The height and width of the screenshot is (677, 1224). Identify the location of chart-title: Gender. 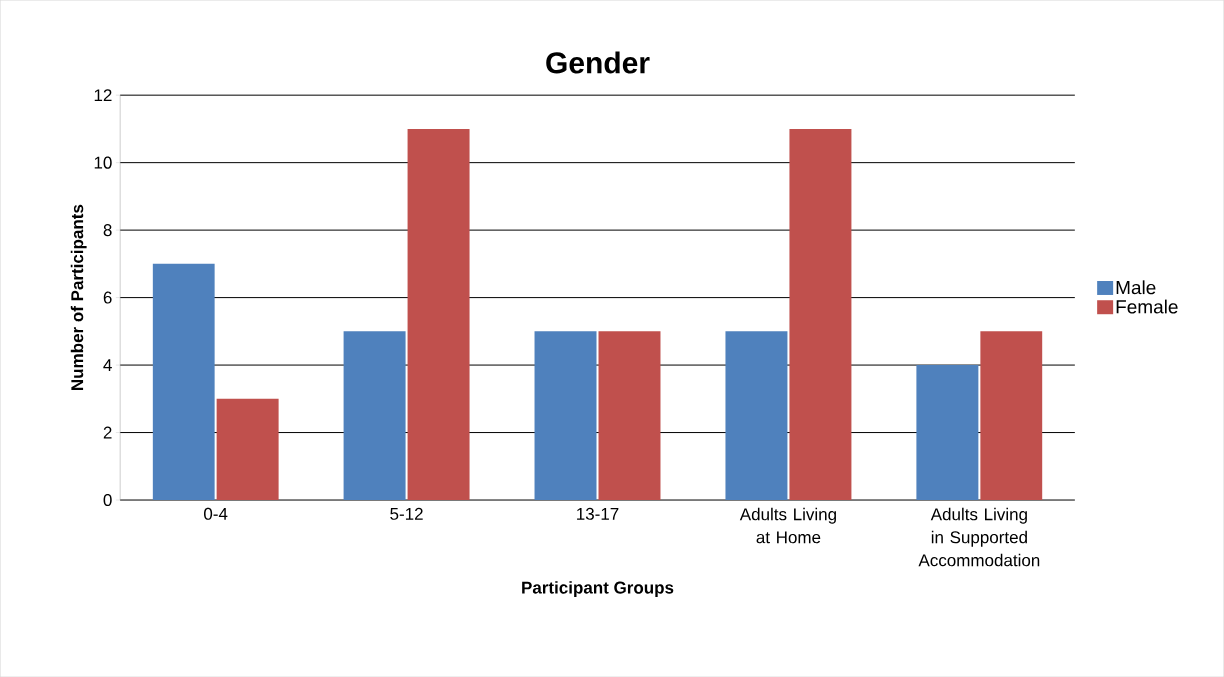
(598, 62).